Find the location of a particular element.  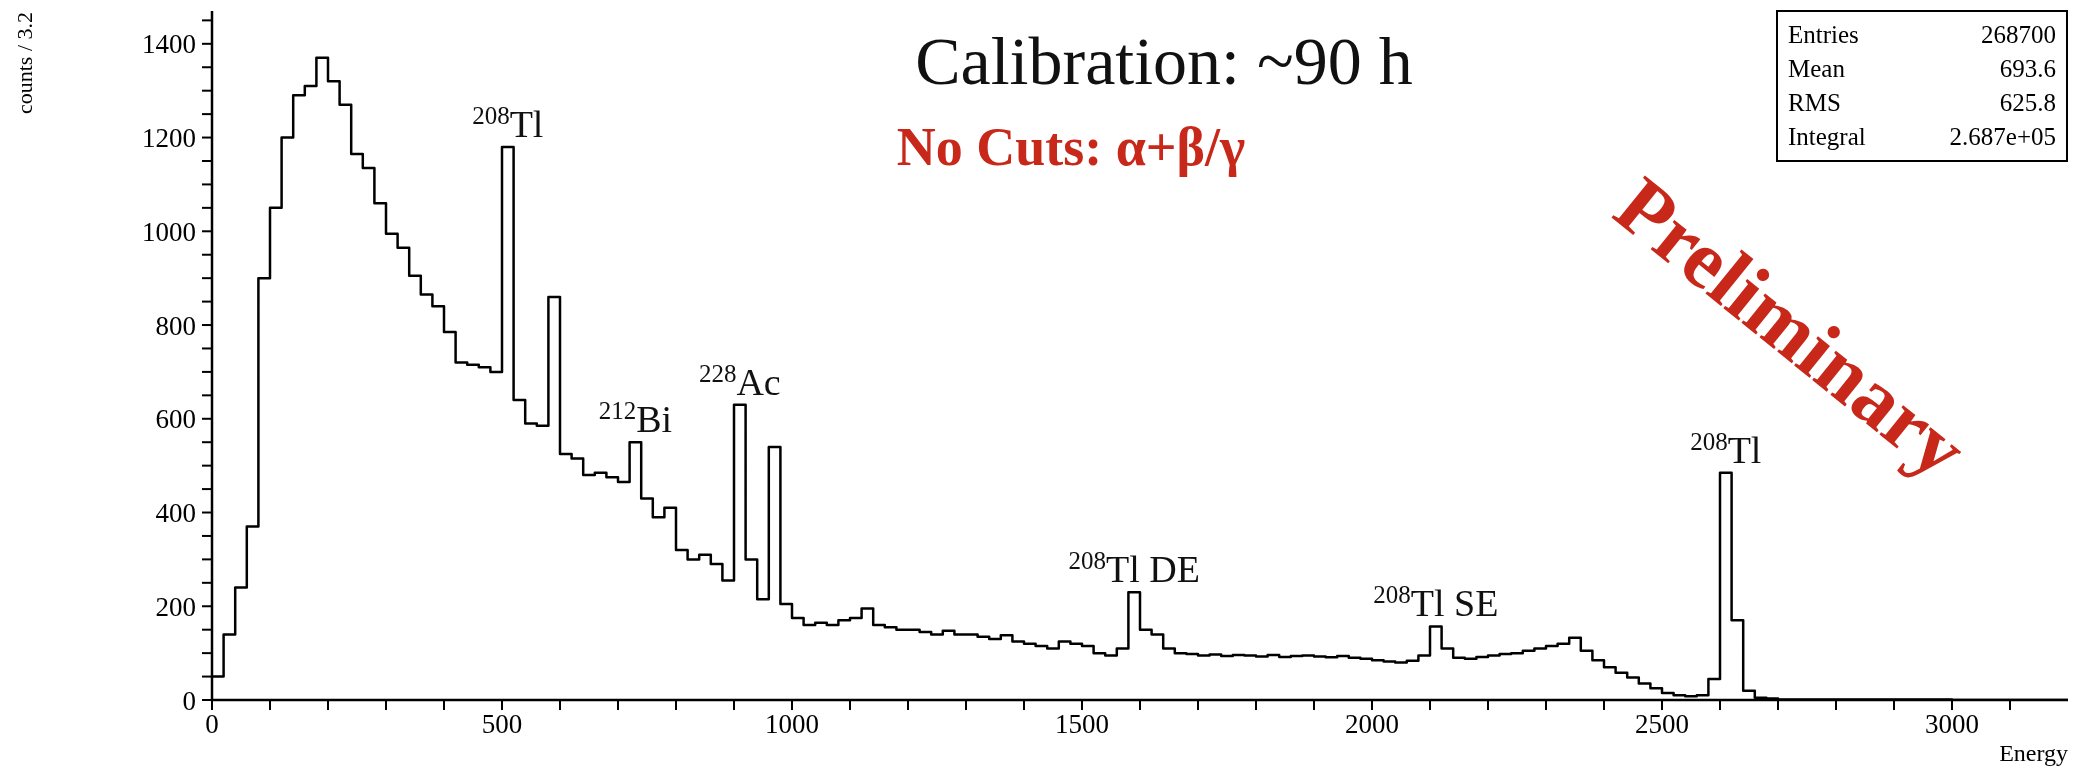

annotation: $^{212}$Bi is located at coordinates (635, 419).